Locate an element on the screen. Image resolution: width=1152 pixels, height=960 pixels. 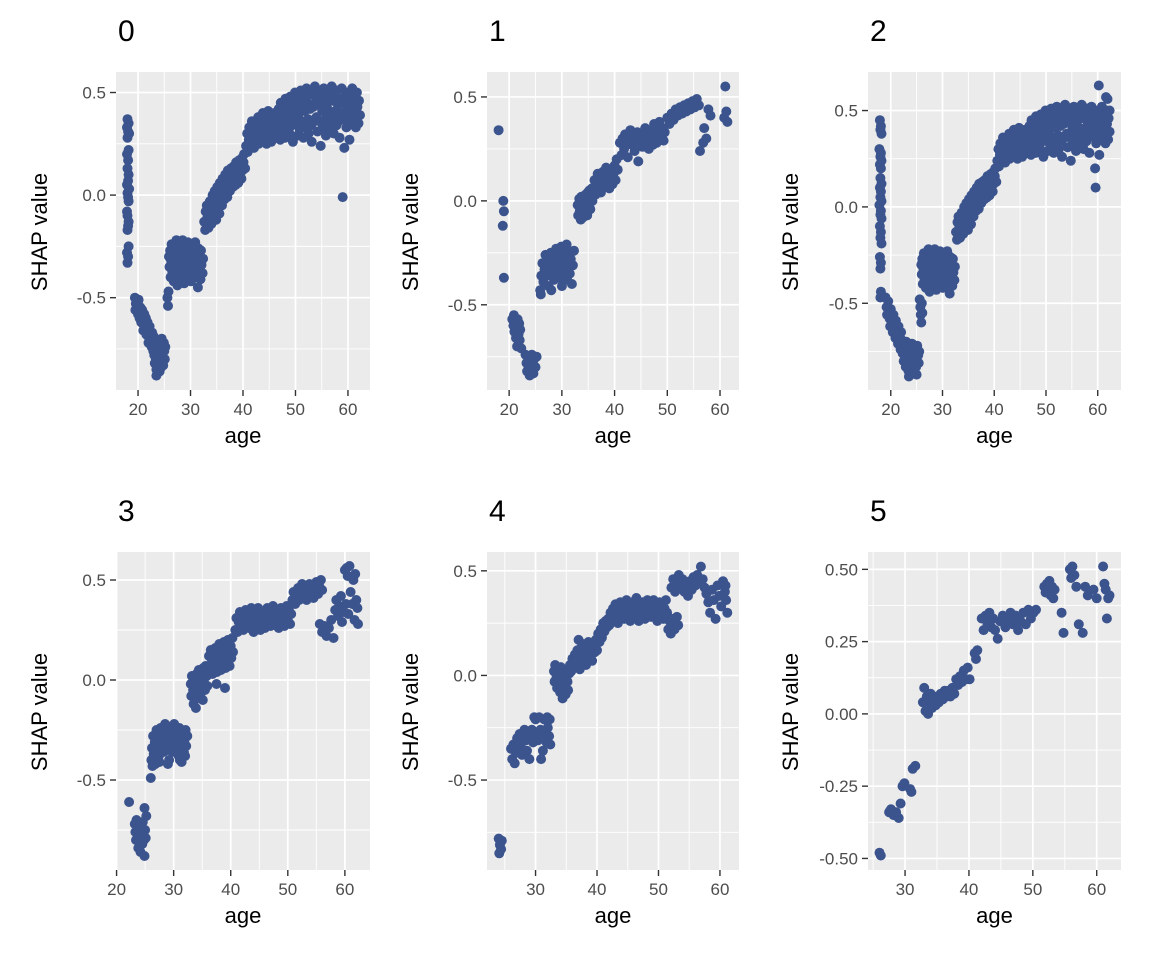
plot-title: 3 is located at coordinates (126, 511).